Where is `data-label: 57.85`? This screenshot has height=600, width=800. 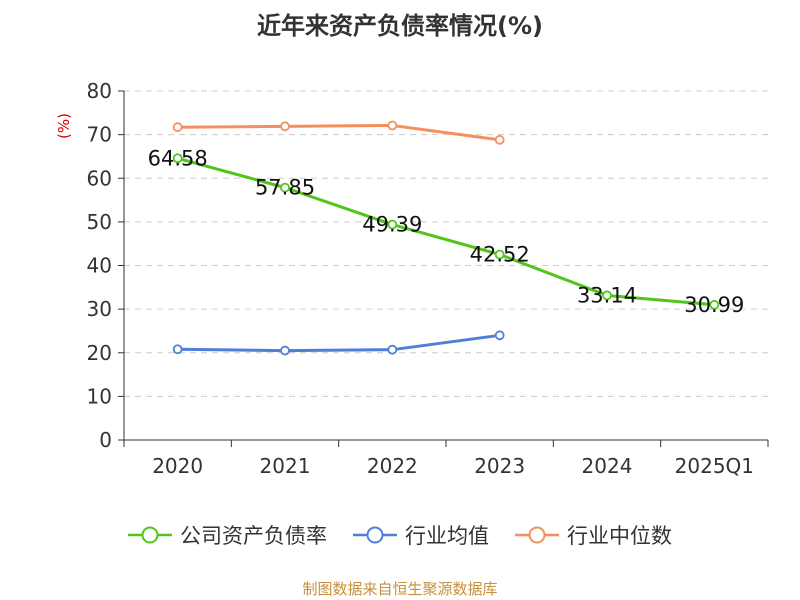
data-label: 57.85 is located at coordinates (285, 188).